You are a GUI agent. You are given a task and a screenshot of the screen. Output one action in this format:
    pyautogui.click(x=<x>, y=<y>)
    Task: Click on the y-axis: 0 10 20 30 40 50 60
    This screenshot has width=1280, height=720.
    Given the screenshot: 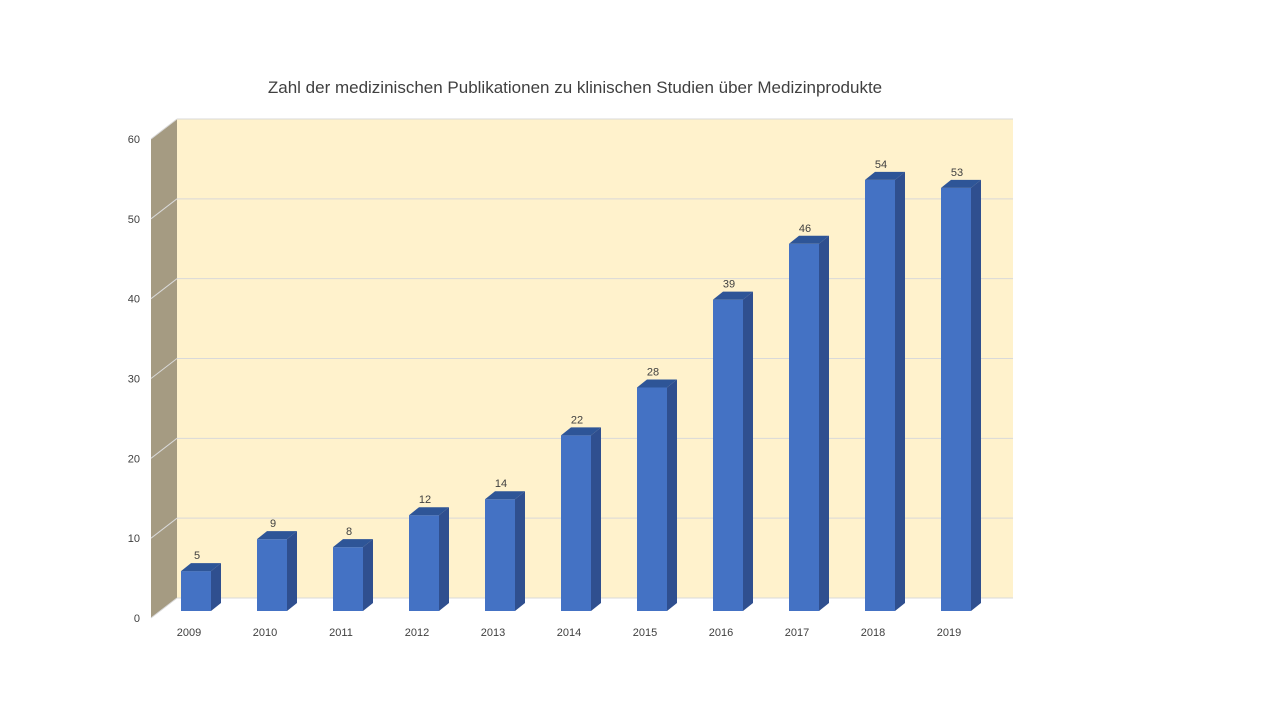 What is the action you would take?
    pyautogui.click(x=134, y=379)
    